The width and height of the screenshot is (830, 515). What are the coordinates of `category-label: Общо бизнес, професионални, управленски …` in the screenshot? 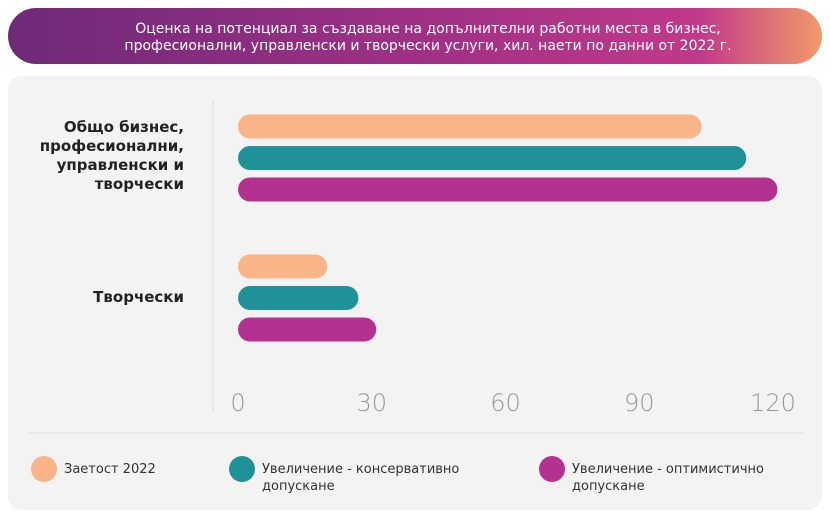 It's located at (111, 155).